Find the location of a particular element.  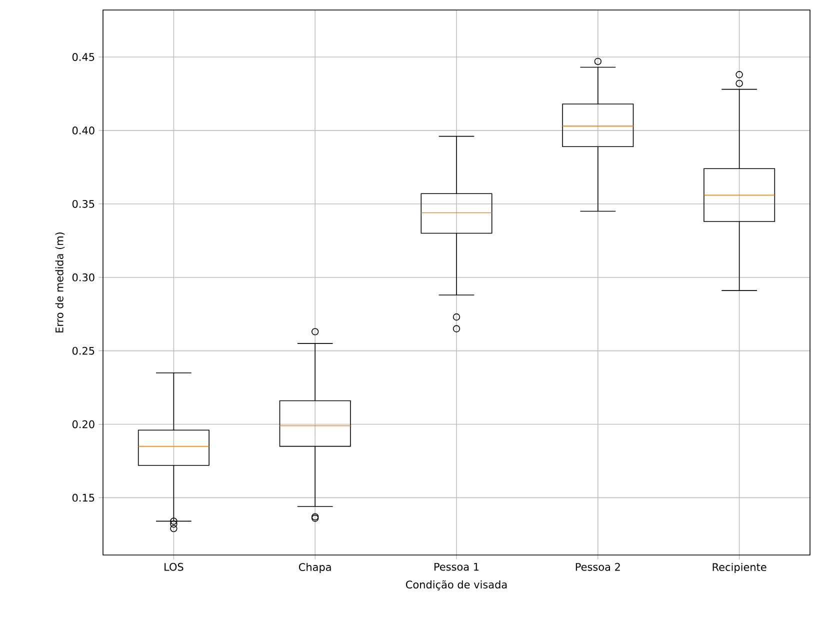

y-tick-label: 0.25 is located at coordinates (83, 350).